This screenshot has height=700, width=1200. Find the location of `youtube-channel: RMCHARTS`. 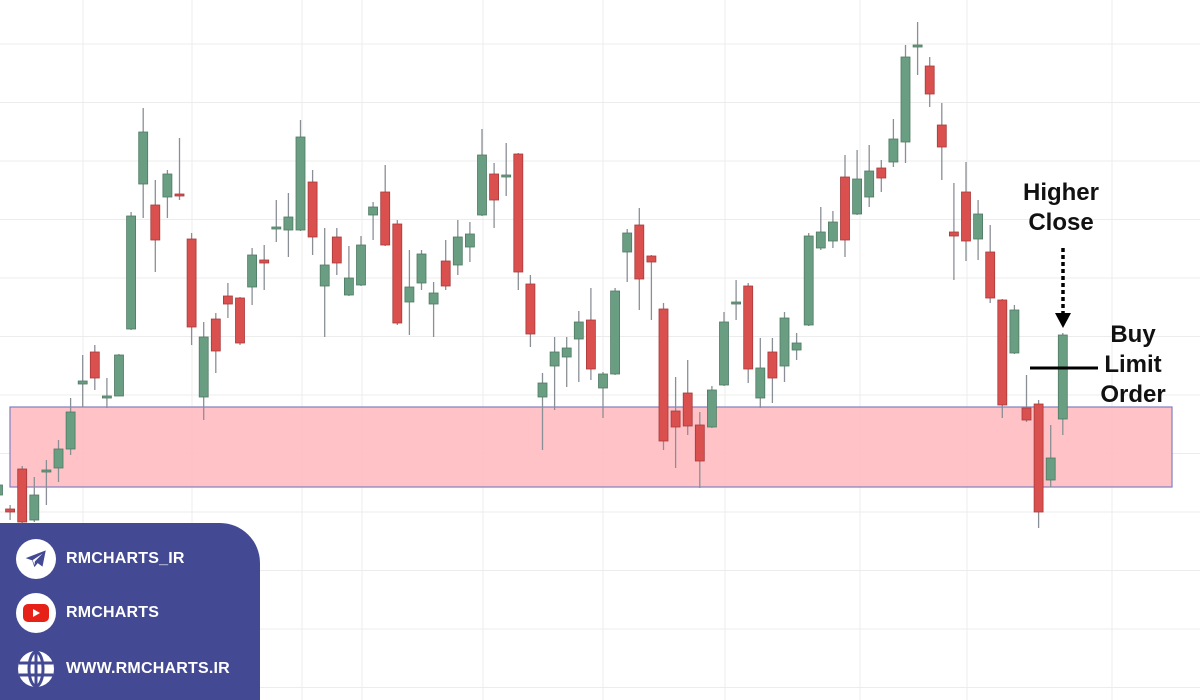

youtube-channel: RMCHARTS is located at coordinates (113, 612).